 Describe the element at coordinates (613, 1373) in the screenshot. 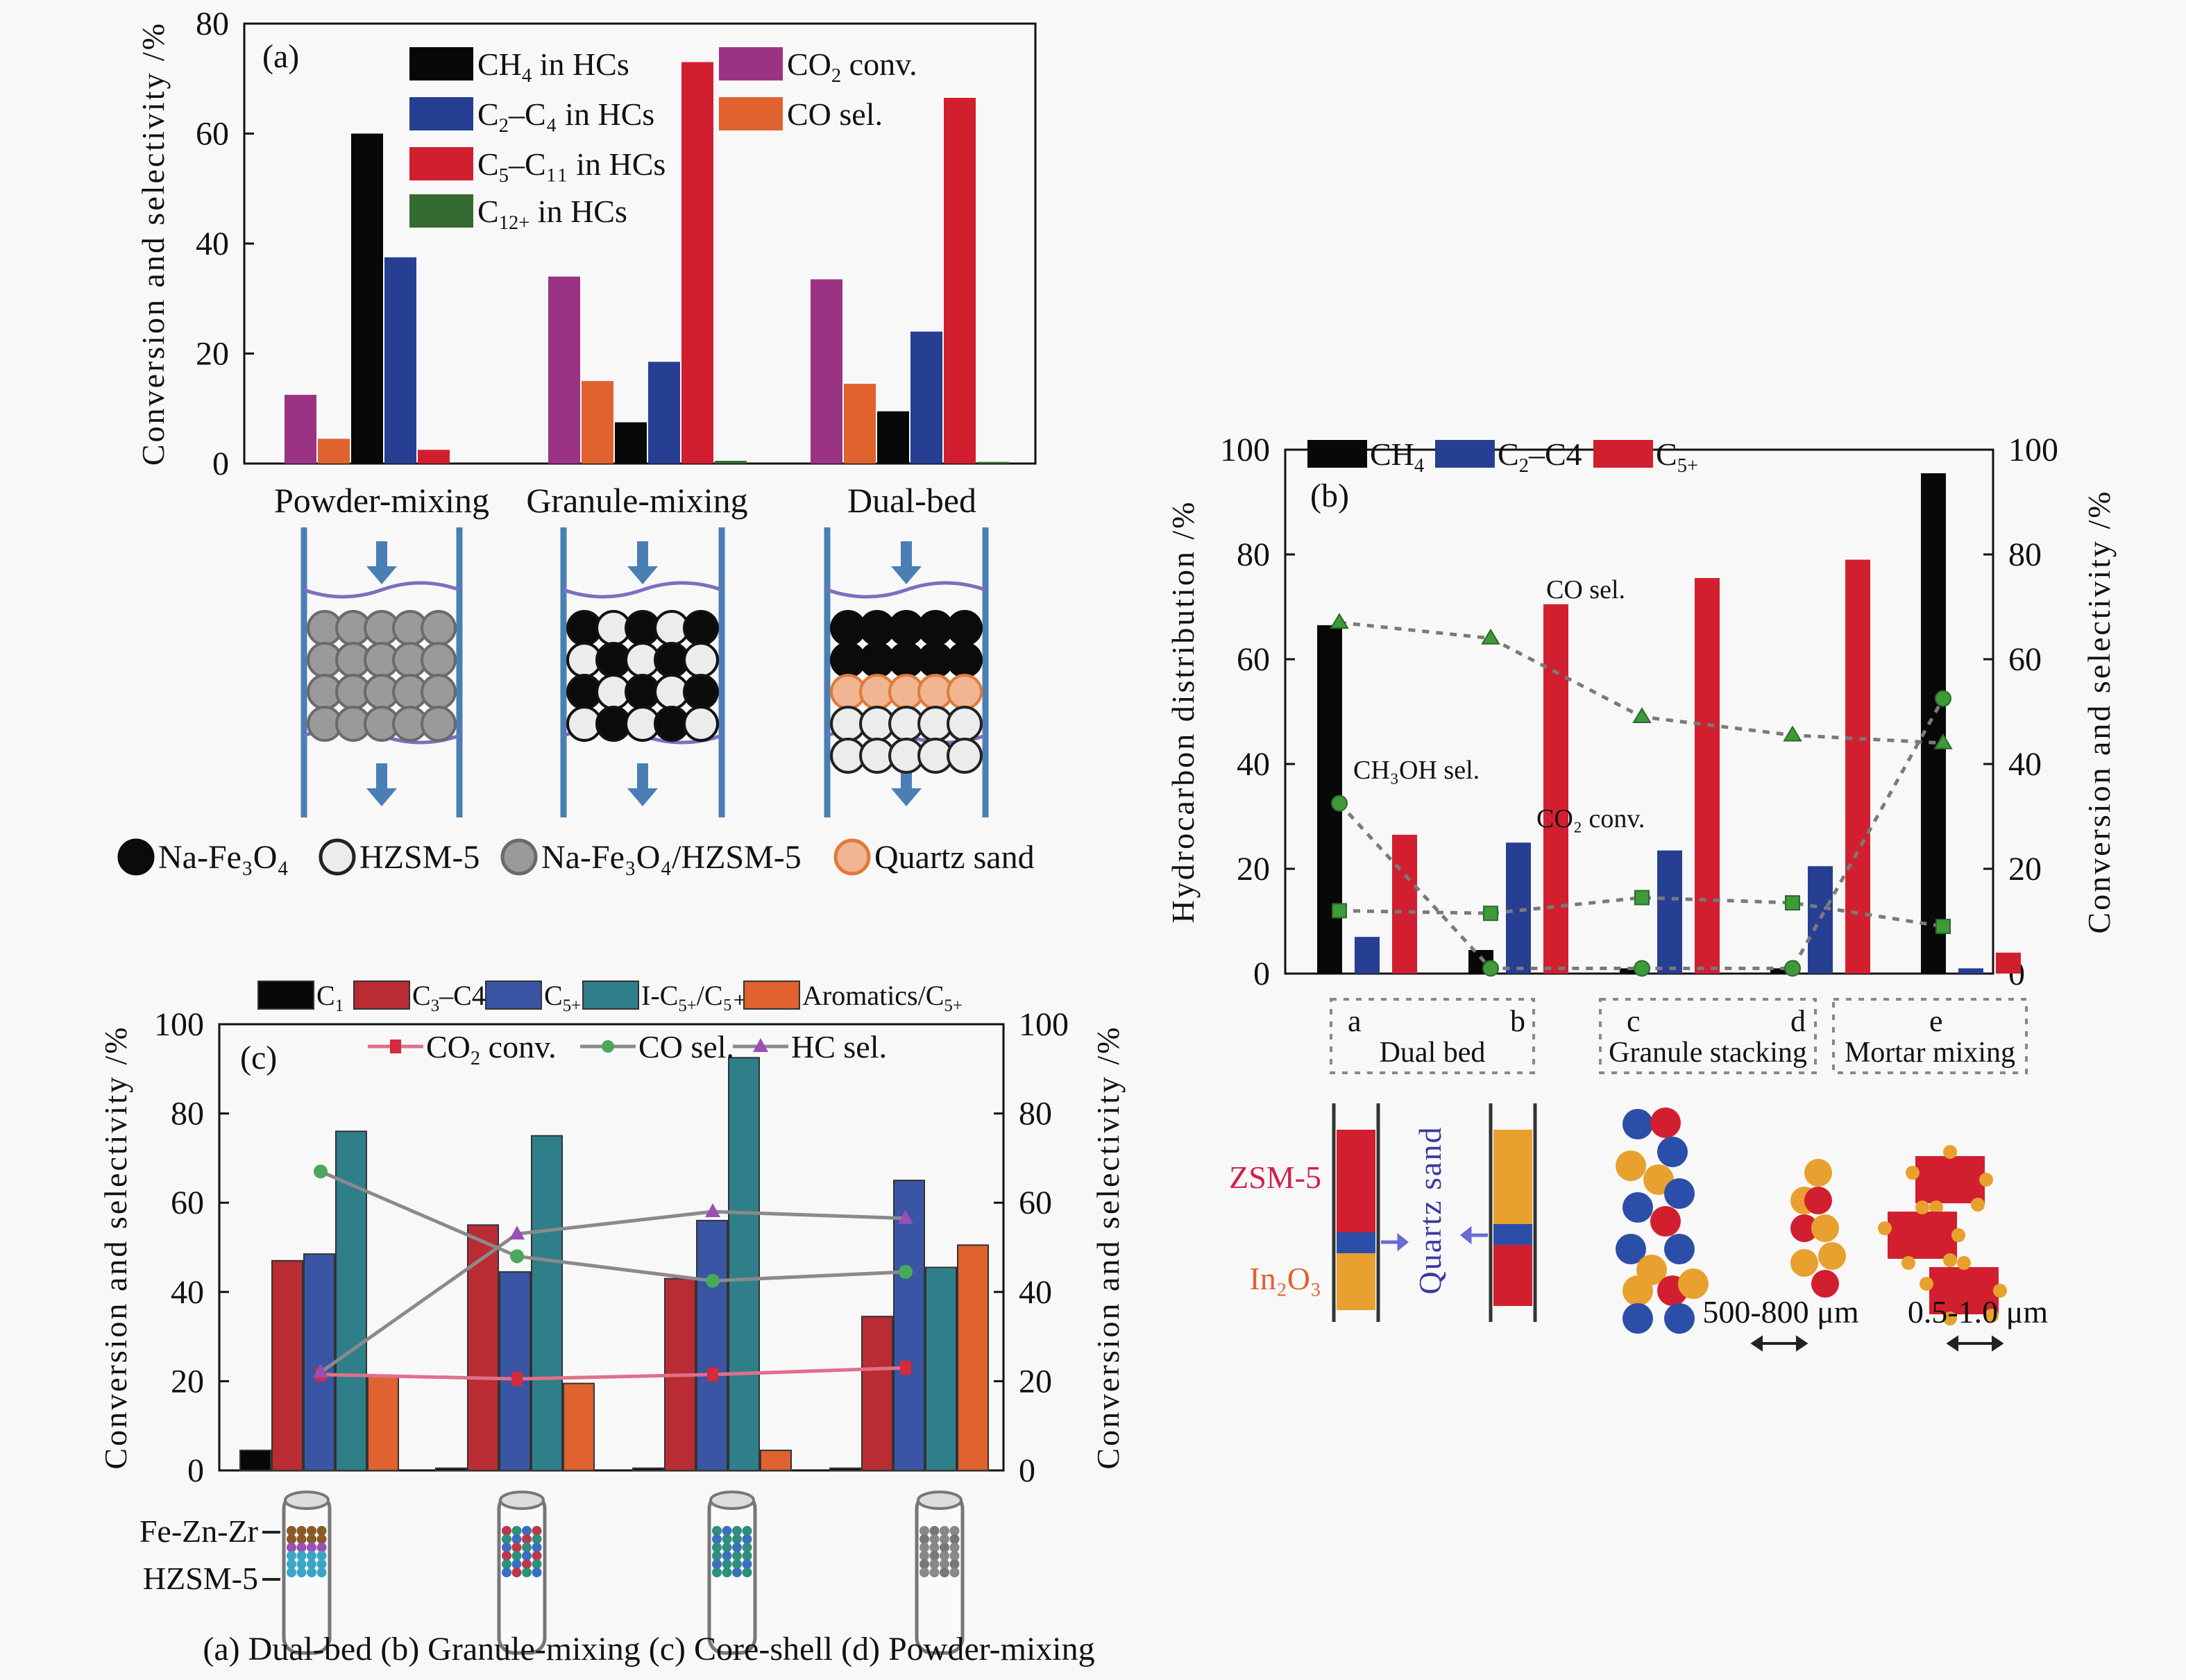

I see `line-c-co2-conv-` at that location.